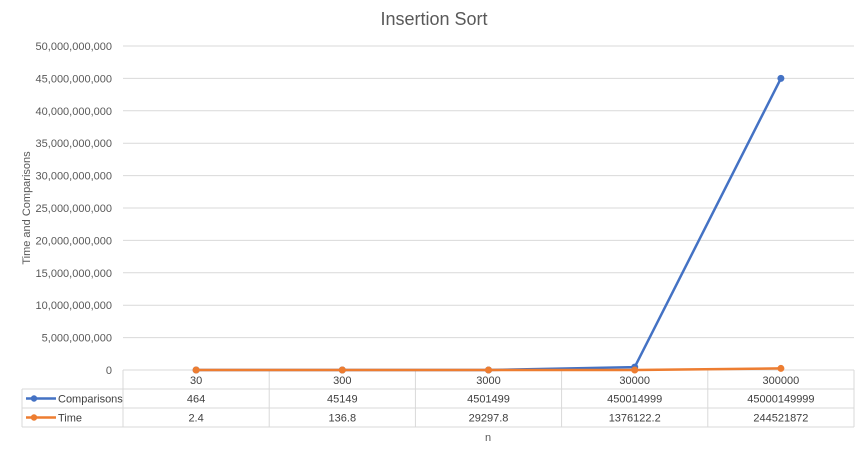  I want to click on y-tick-label: 30,000,000,000, so click(74, 177).